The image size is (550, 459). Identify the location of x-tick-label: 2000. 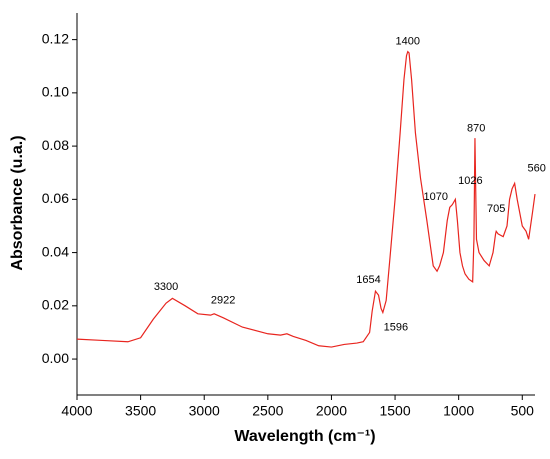
(331, 411).